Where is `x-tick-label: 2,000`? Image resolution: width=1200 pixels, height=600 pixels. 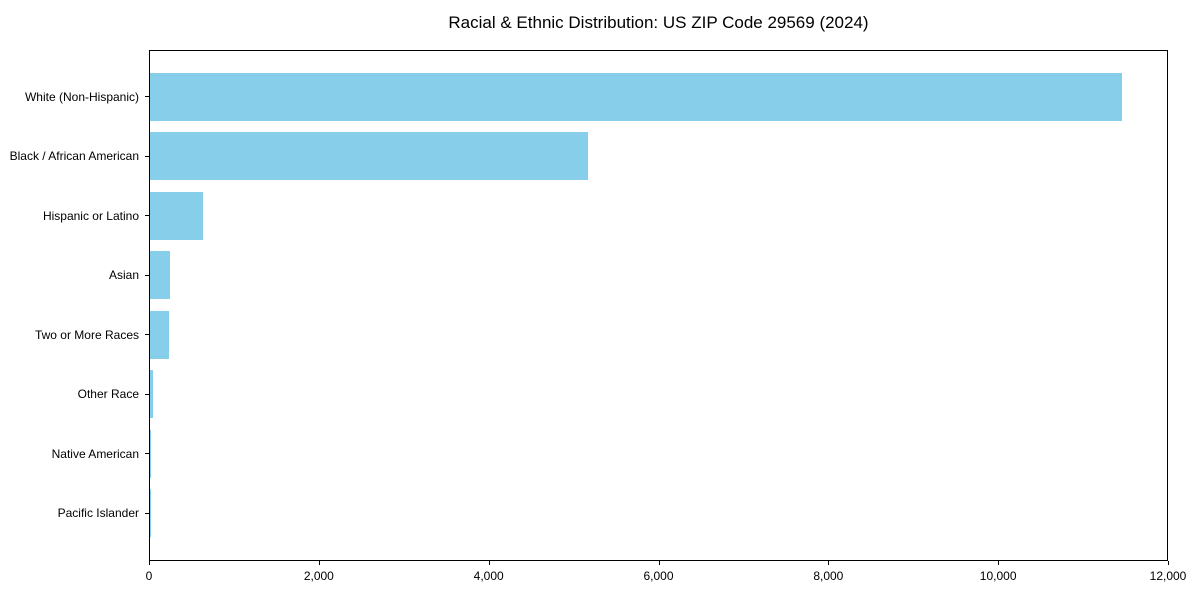
x-tick-label: 2,000 is located at coordinates (318, 576).